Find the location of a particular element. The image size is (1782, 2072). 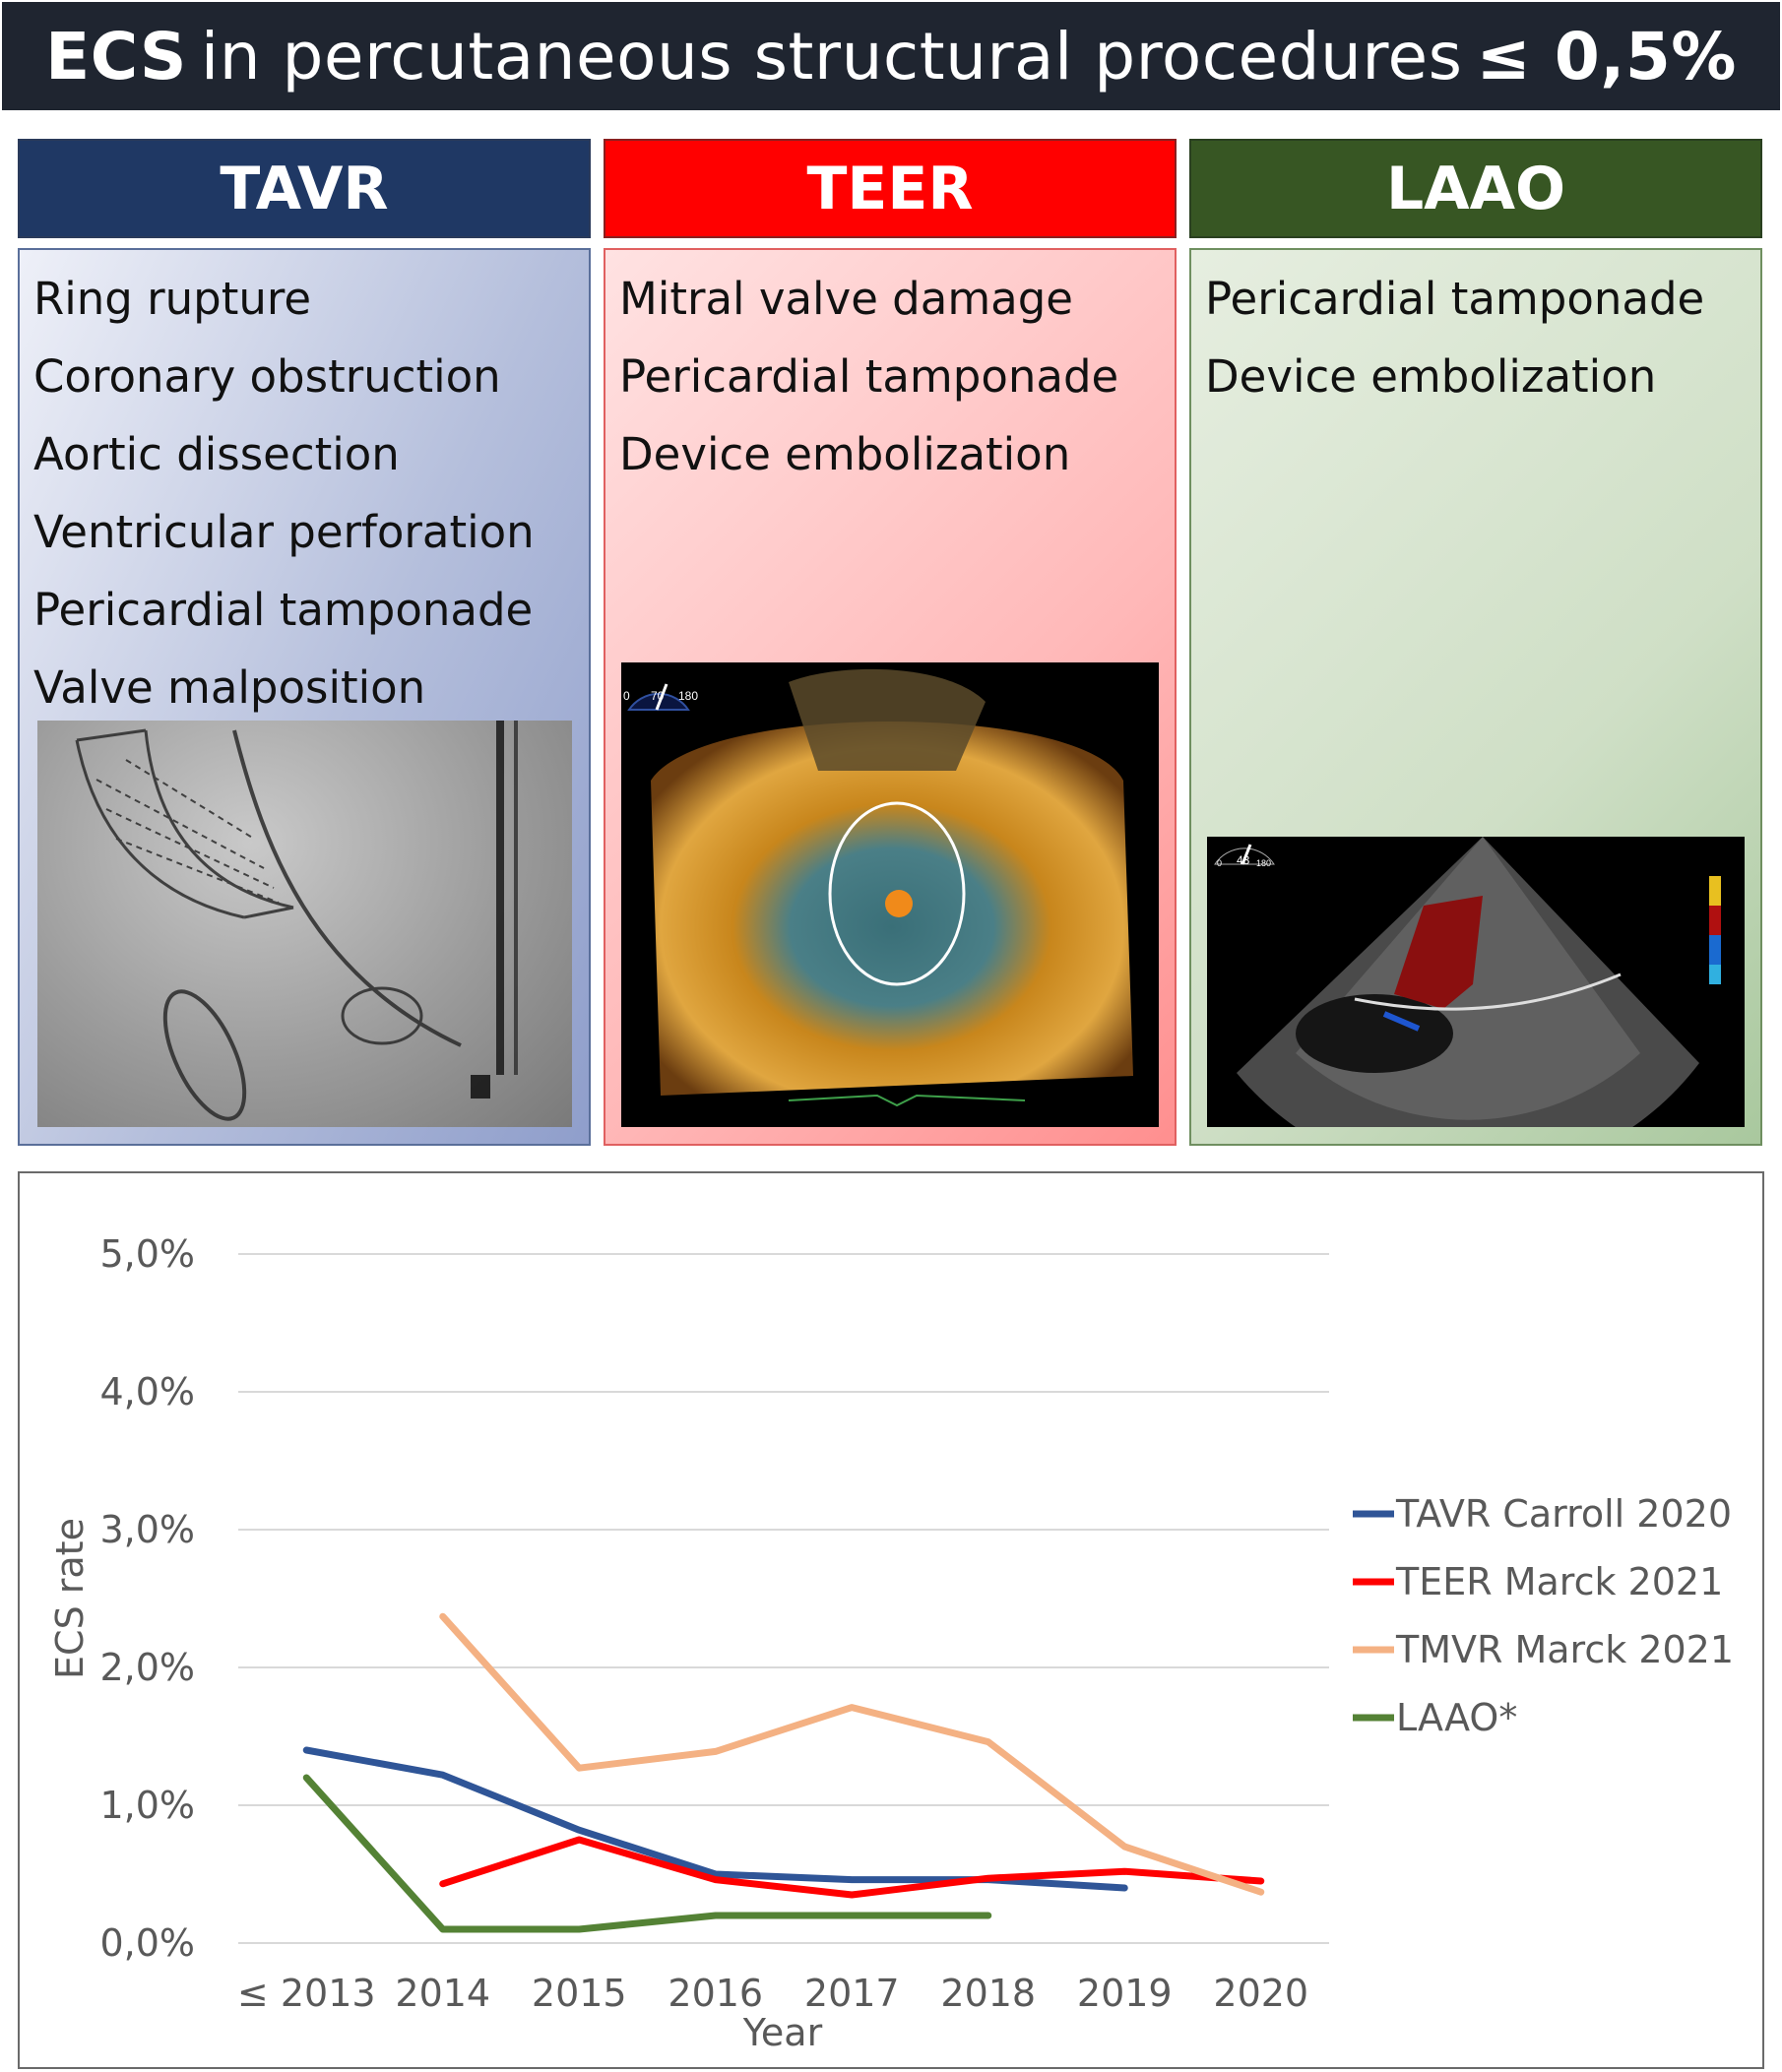

list-item: Ring rupture is located at coordinates (172, 299).